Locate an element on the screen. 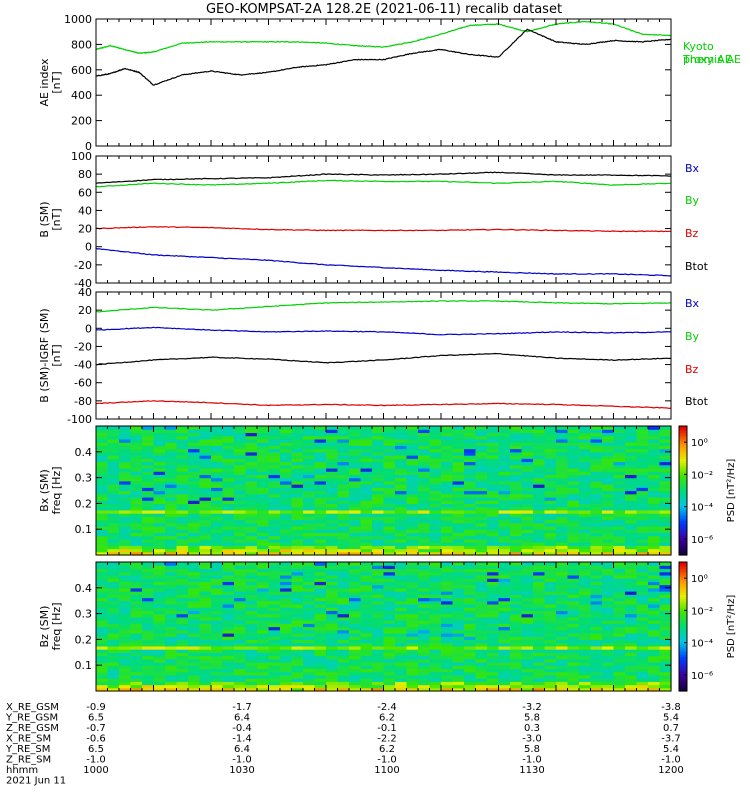  ephemeris-value: 0.7 is located at coordinates (671, 728).